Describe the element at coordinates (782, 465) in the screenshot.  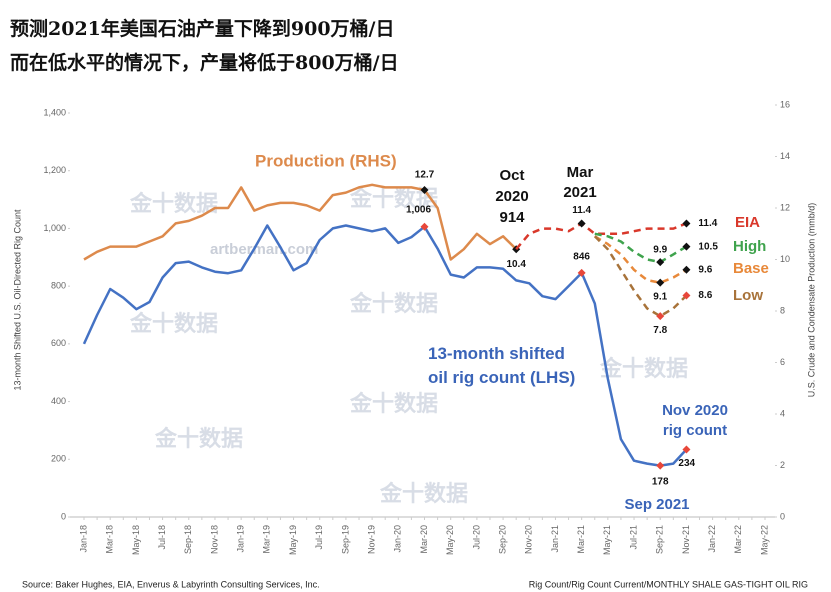
I see `y2-tick-label: 2` at that location.